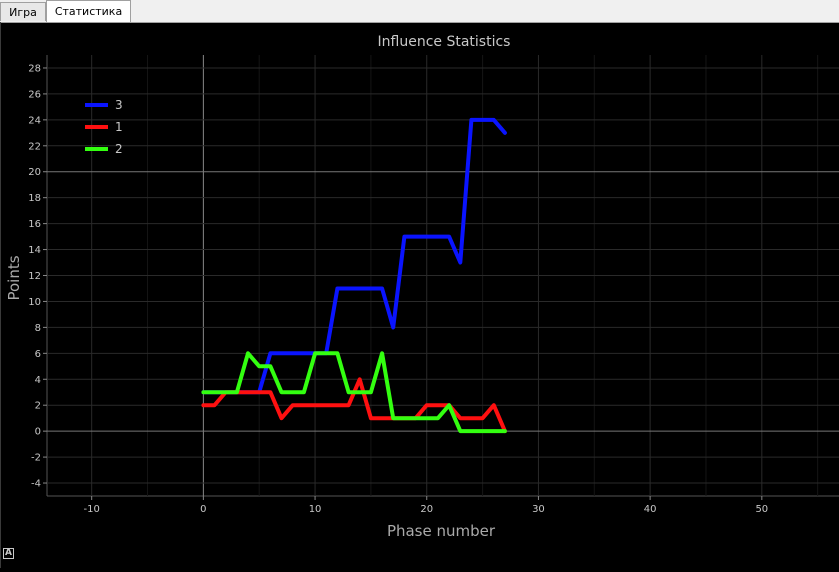  What do you see at coordinates (8, 553) in the screenshot?
I see `autoscale-button: A` at bounding box center [8, 553].